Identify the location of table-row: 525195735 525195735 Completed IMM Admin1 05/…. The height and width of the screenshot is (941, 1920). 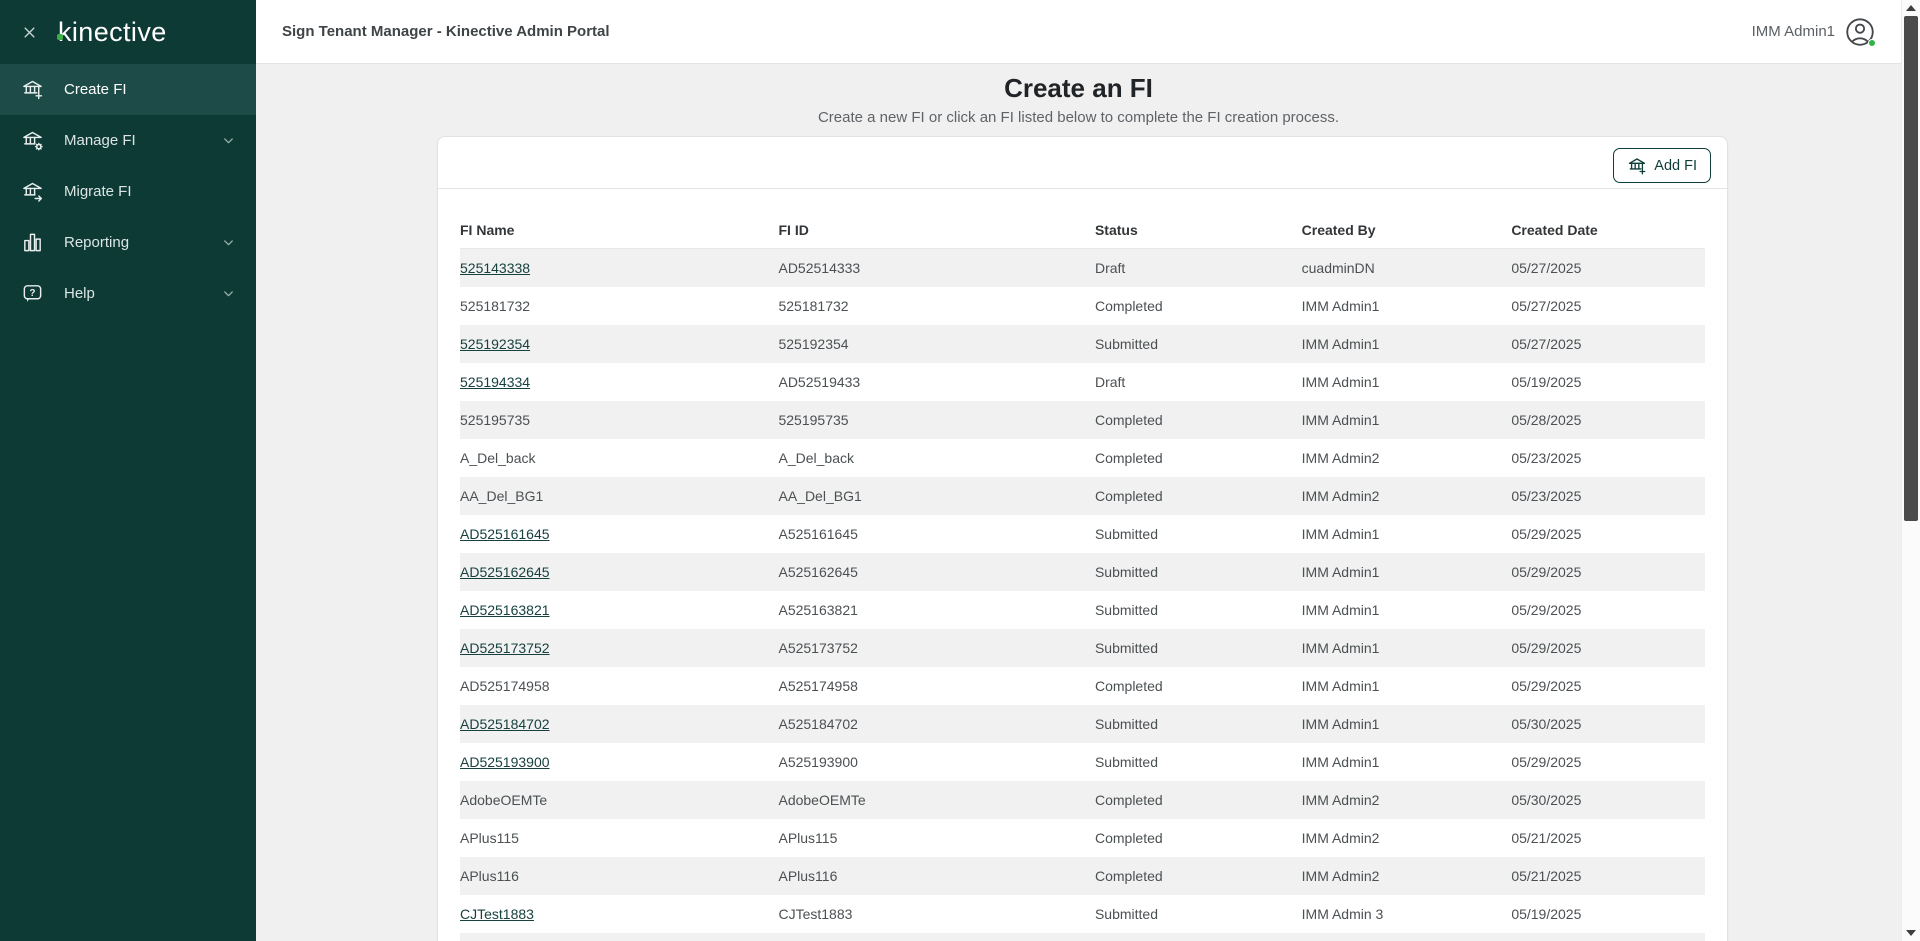
(1082, 420).